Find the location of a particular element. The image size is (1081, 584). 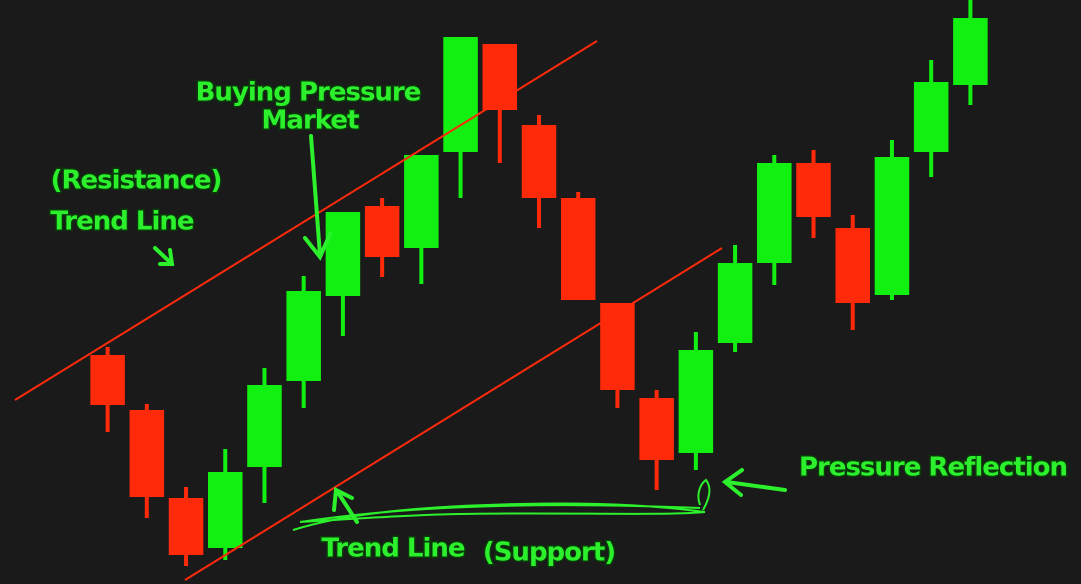

scribble is located at coordinates (499, 516).